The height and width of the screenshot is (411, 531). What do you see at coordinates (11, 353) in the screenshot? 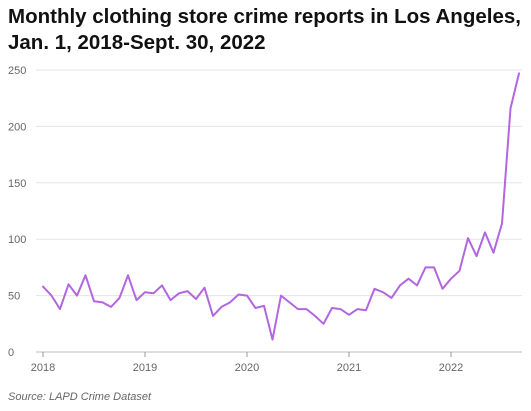
I see `y-tick-label: 0` at bounding box center [11, 353].